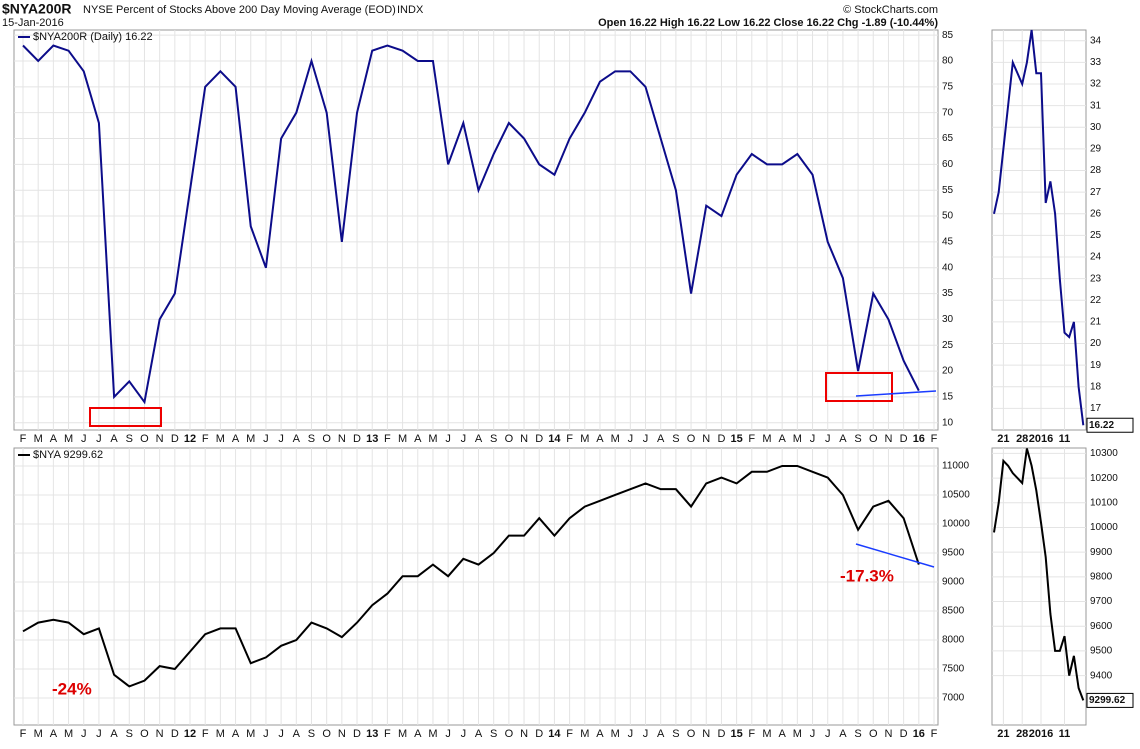 The image size is (1140, 749). I want to click on annotation: -17.3%, so click(867, 575).